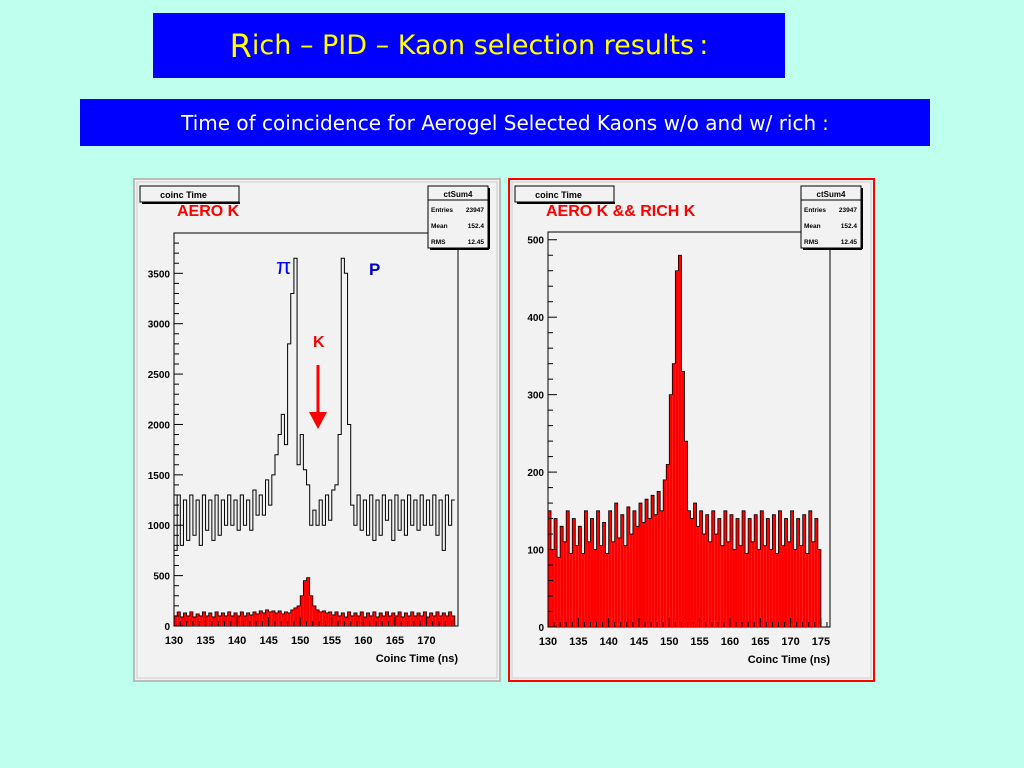  Describe the element at coordinates (240, 45) in the screenshot. I see `title-first-letter: R` at that location.